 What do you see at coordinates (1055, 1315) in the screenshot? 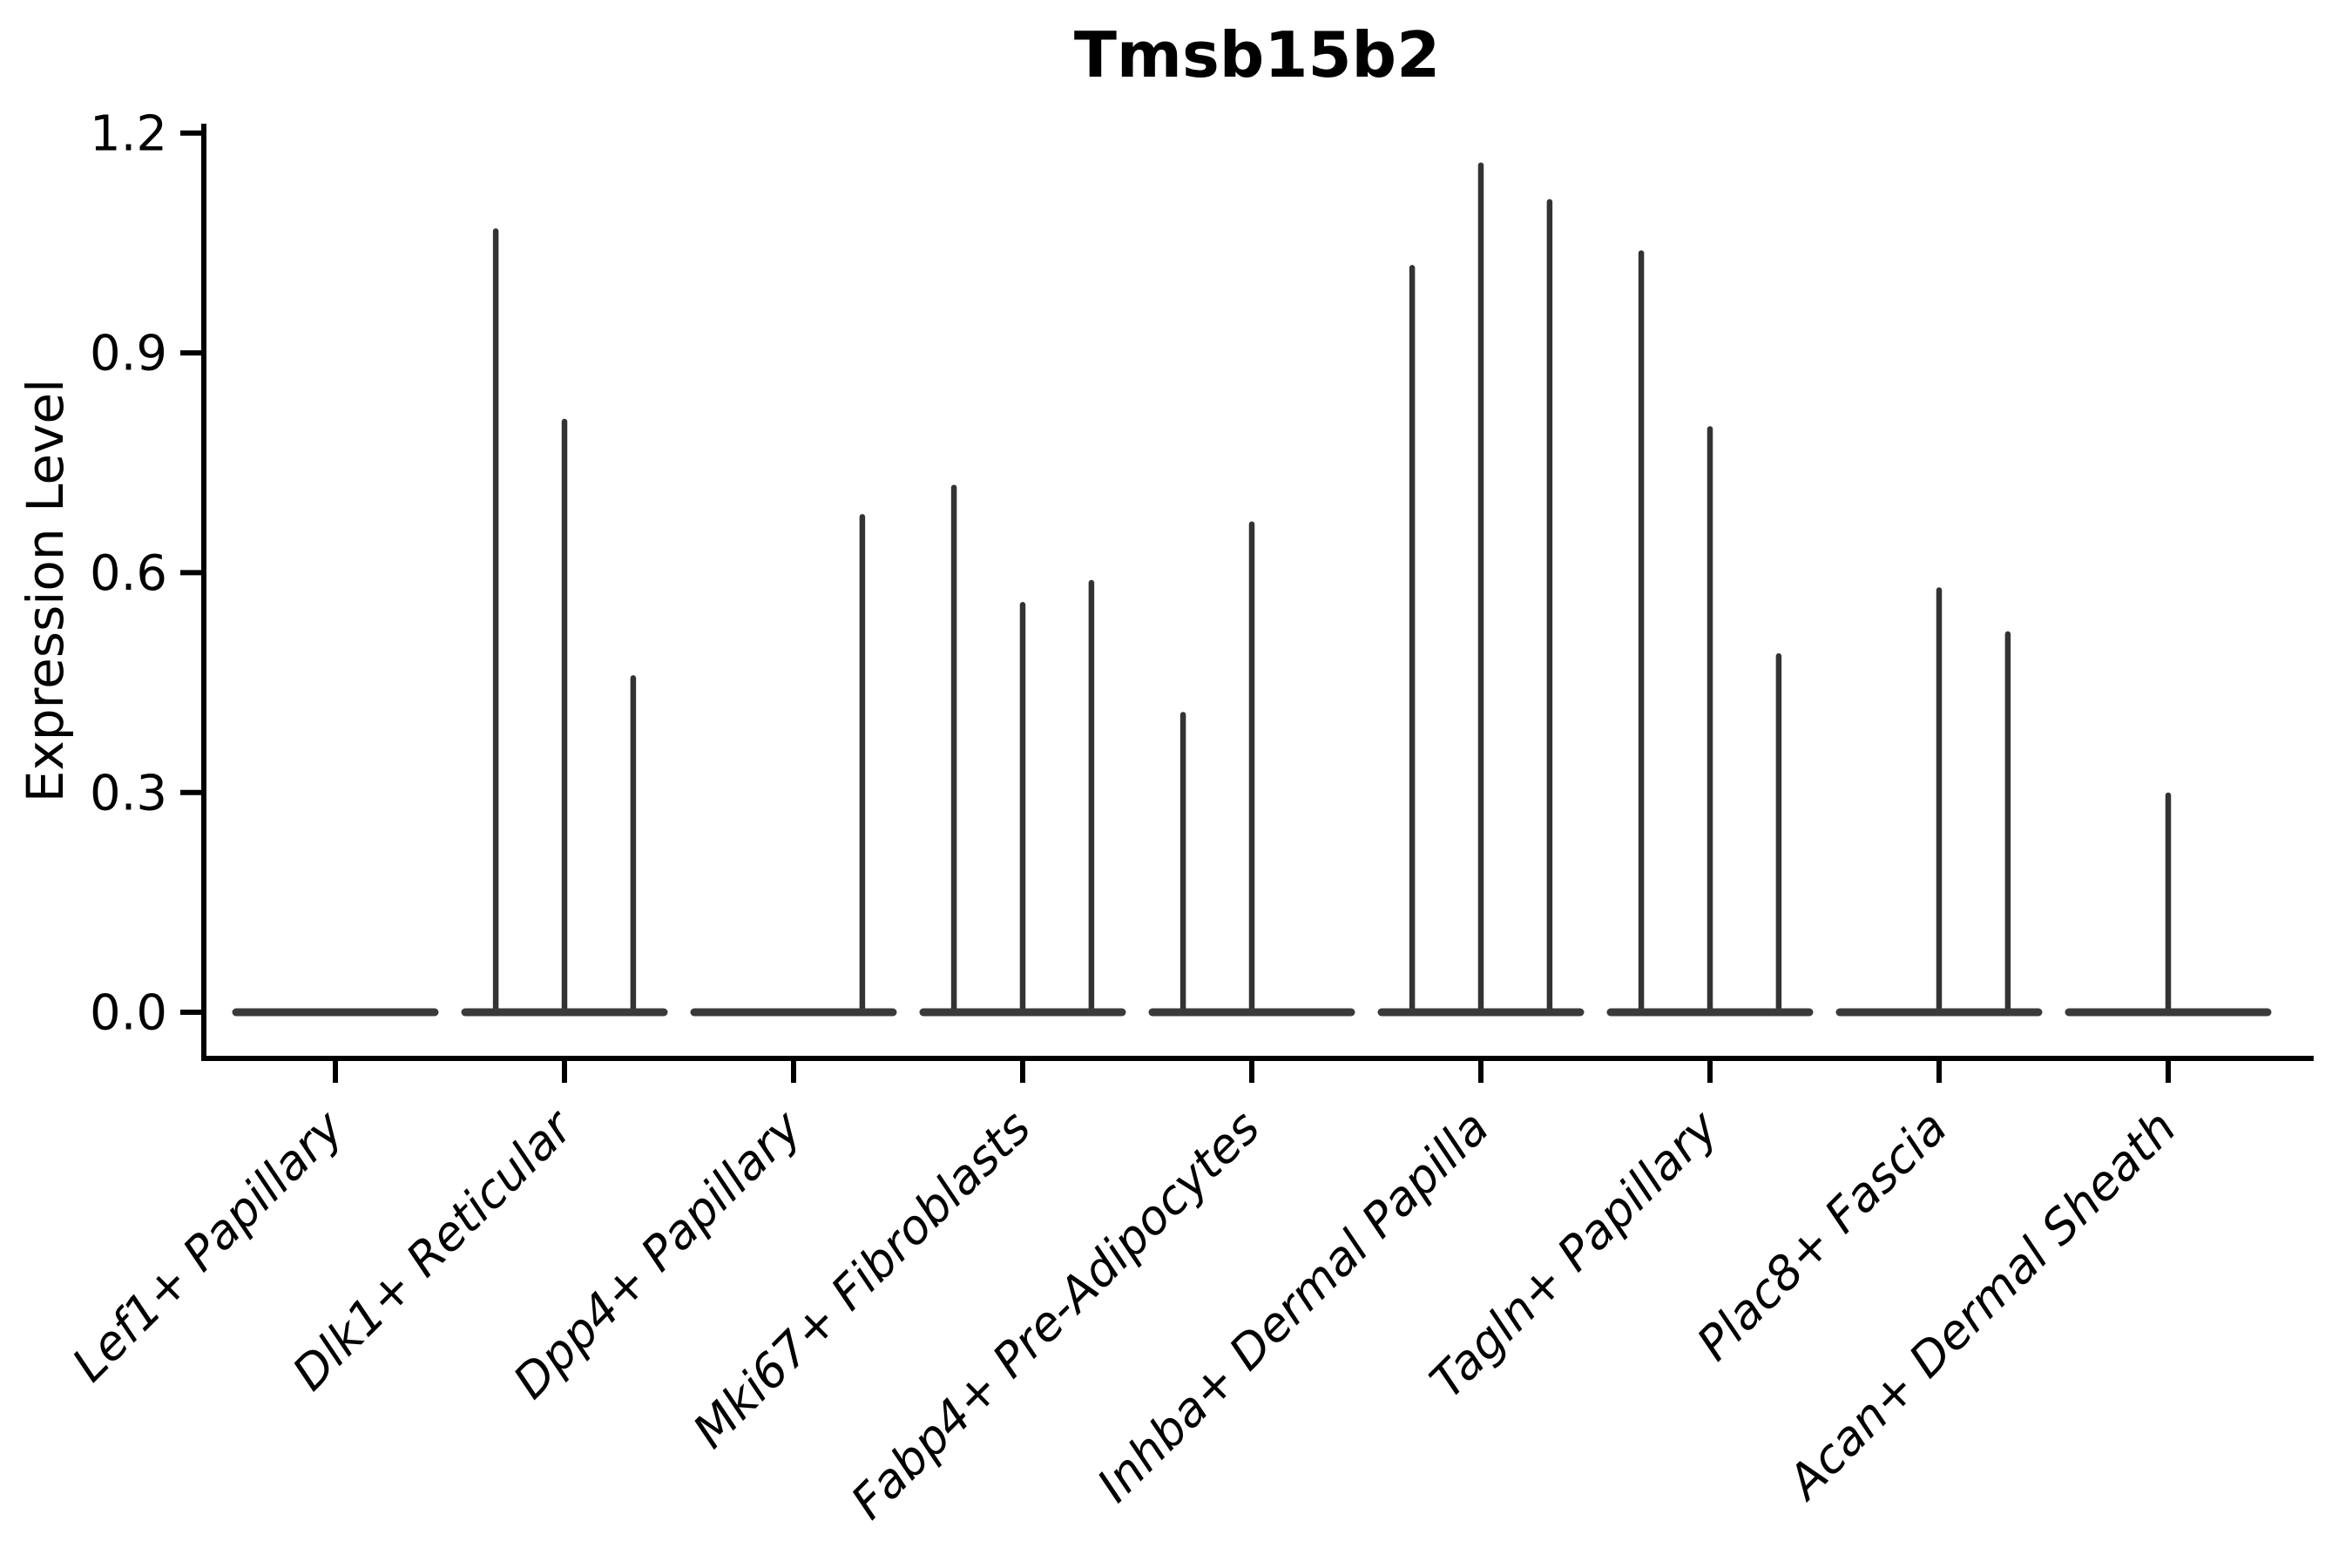
I see `x-tick-label: Fabp4+ Pre-Adipocytes` at bounding box center [1055, 1315].